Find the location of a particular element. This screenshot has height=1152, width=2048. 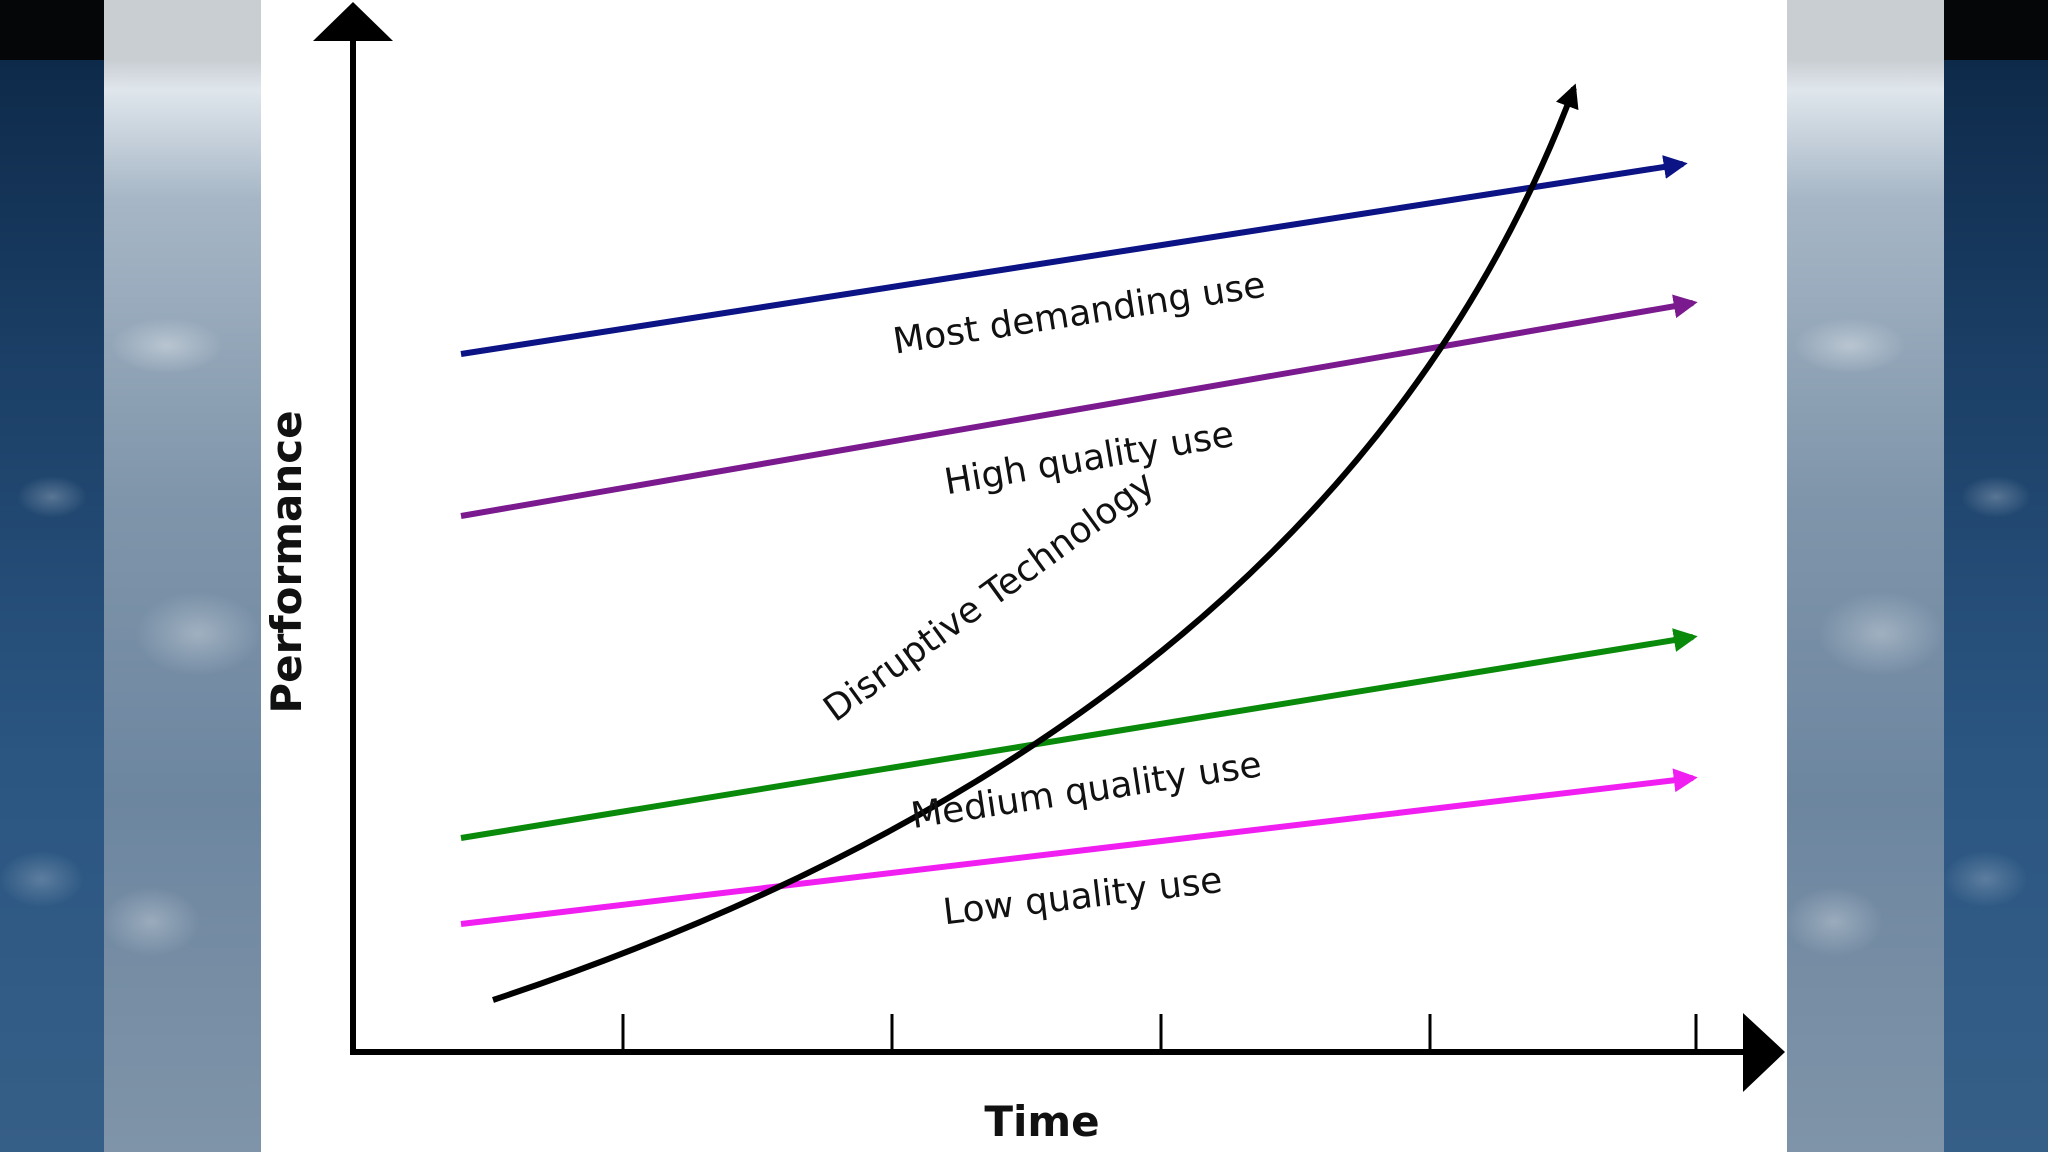

right-earth-edge is located at coordinates (1996, 606).